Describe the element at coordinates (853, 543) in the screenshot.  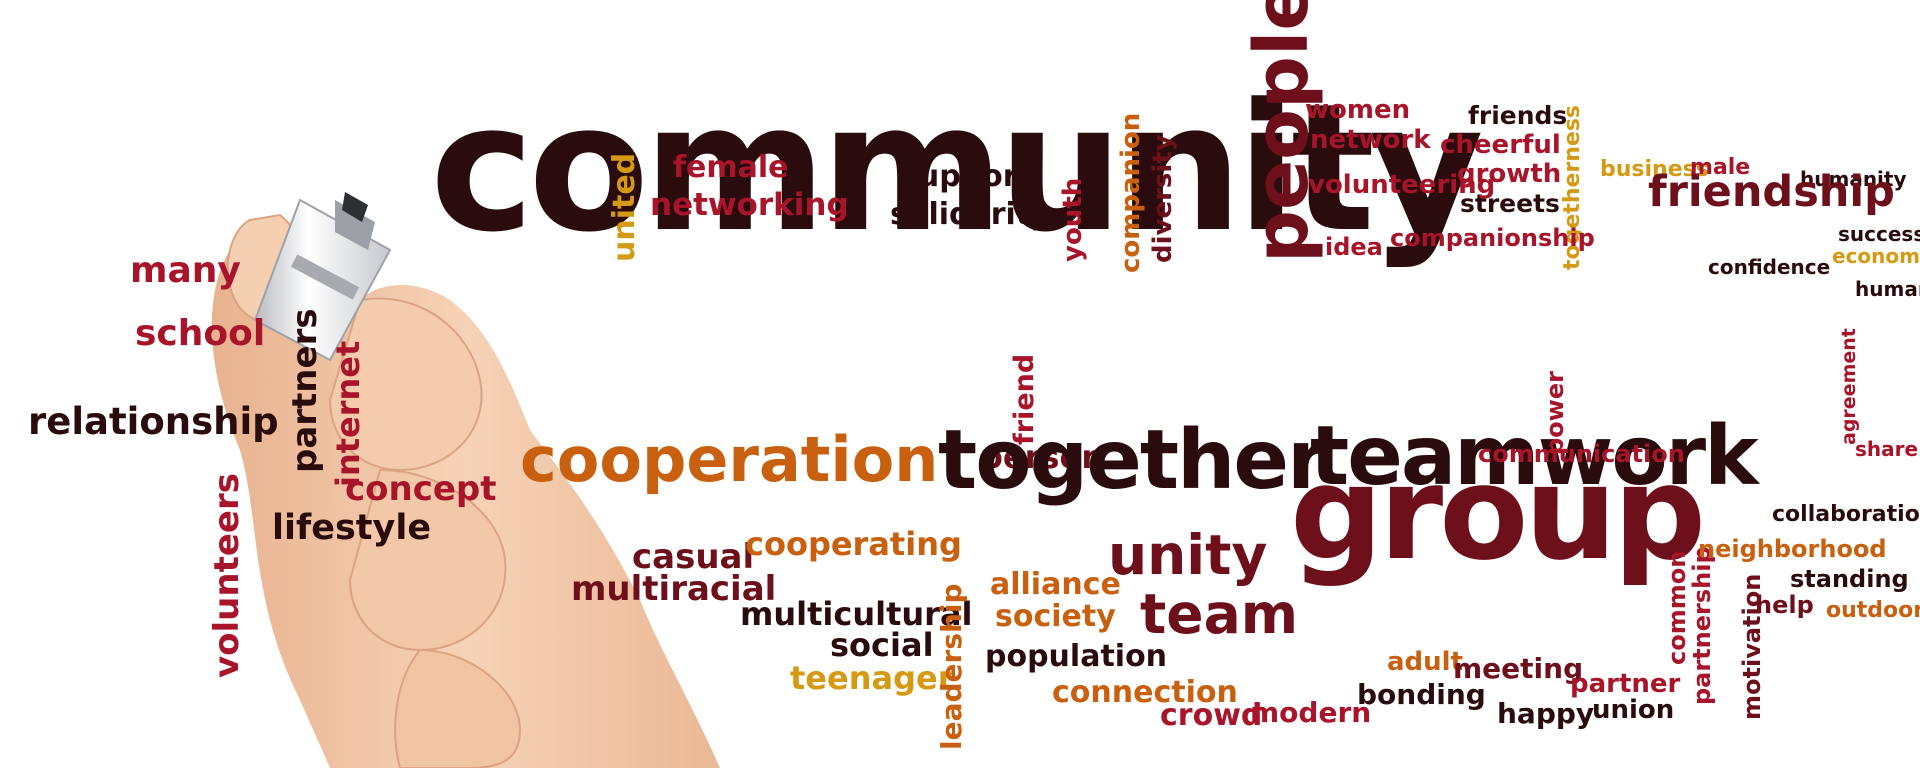
I see `word-cooperating: cooperating` at that location.